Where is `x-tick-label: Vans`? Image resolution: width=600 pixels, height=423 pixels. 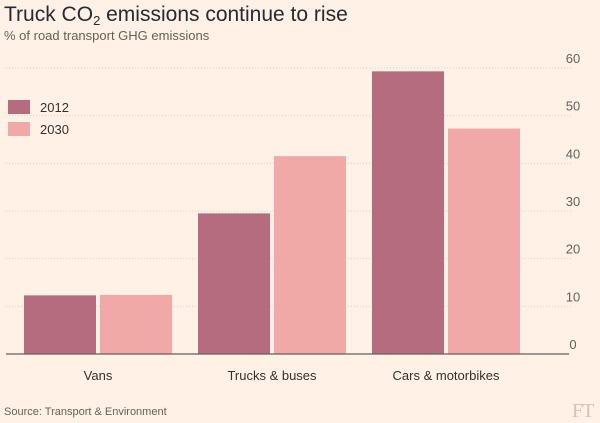
x-tick-label: Vans is located at coordinates (98, 375).